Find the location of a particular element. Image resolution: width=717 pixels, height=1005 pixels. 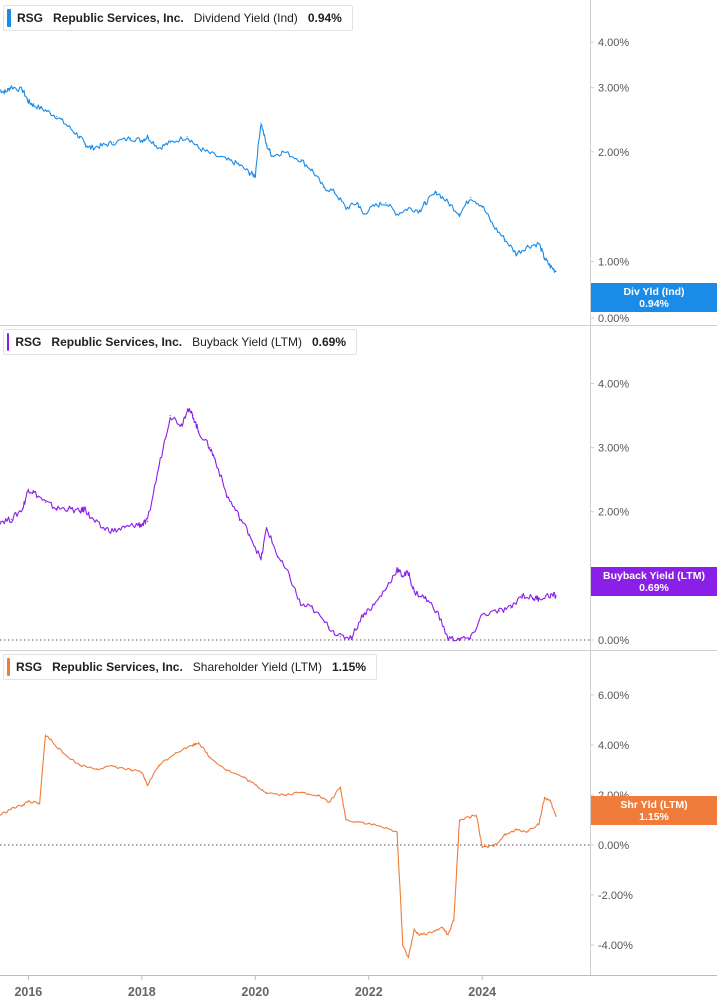

y-tick-label: 2.00% is located at coordinates (613, 153).